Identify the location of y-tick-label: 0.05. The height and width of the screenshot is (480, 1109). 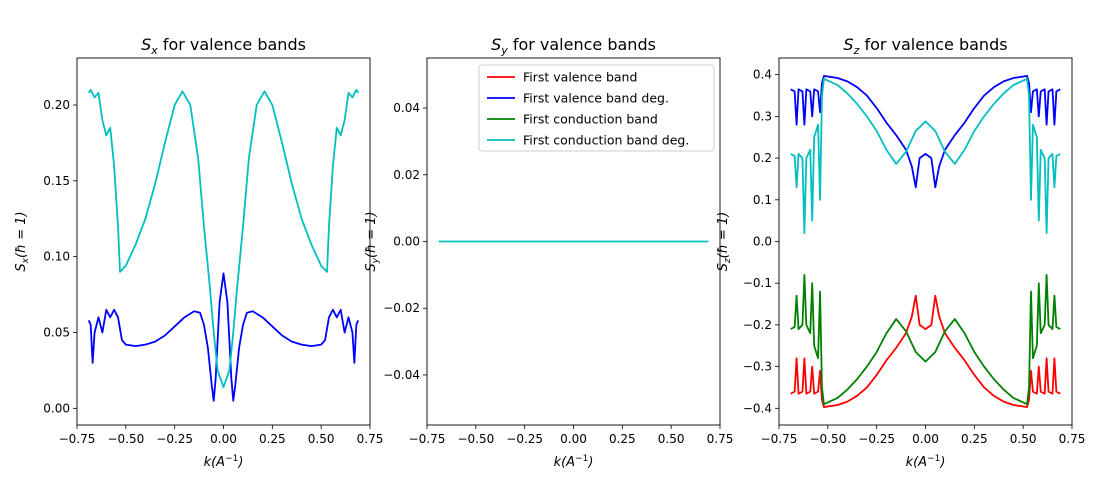
(56, 332).